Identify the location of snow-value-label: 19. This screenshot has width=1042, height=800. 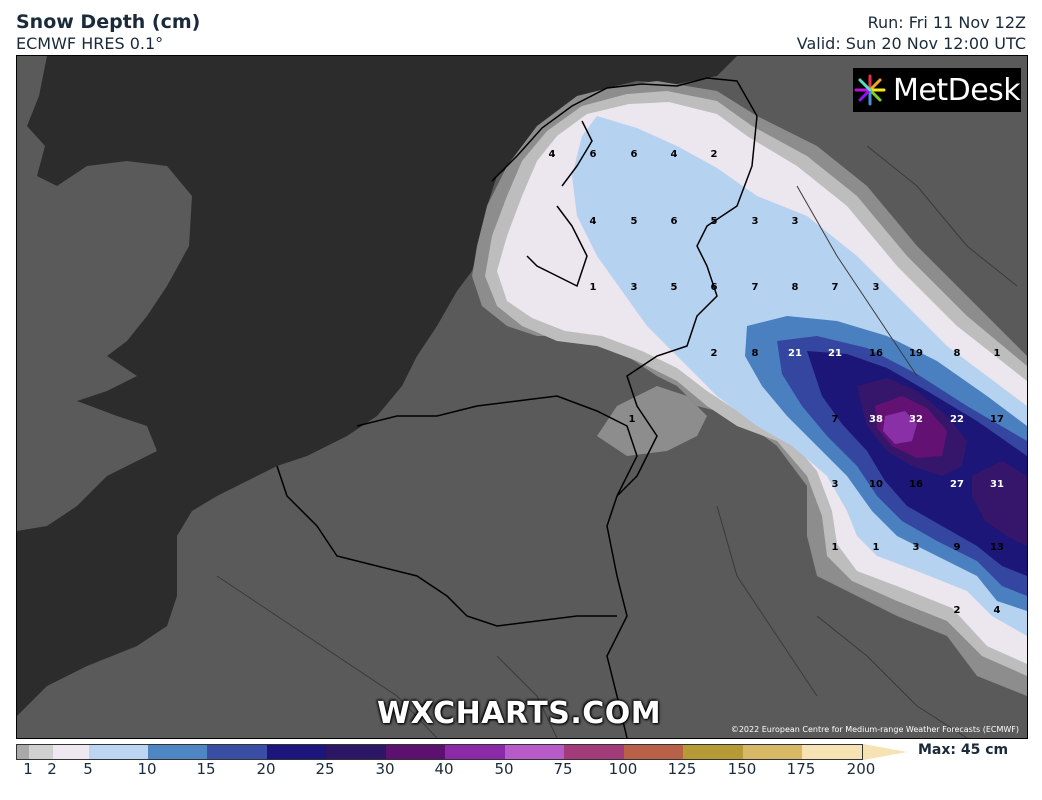
(916, 353).